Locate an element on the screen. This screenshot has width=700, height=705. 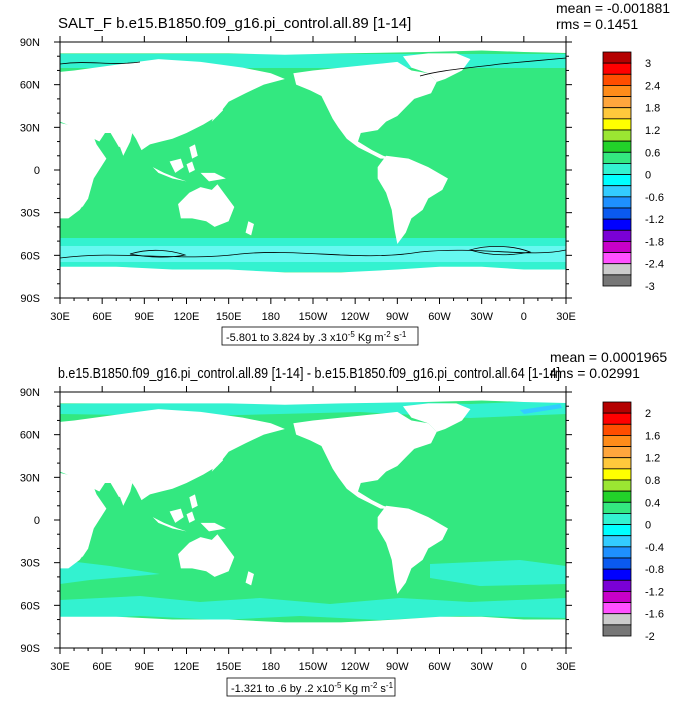
panel-1-range-units: Kg m is located at coordinates (369, 338).